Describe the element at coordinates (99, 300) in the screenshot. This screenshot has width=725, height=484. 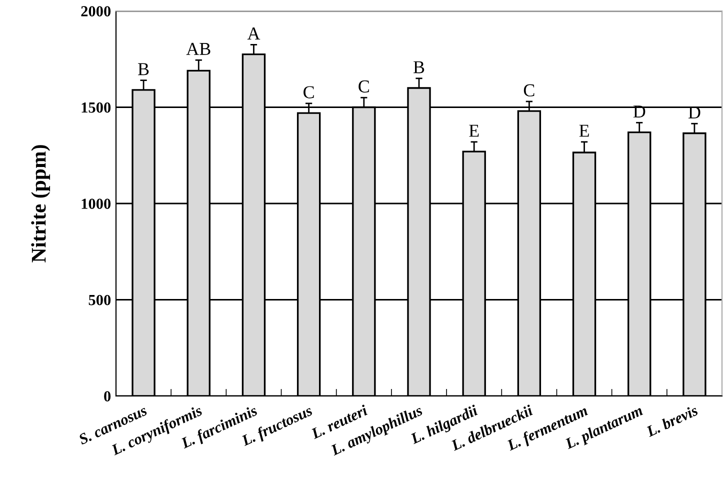
I see `y-tick-label: 500` at that location.